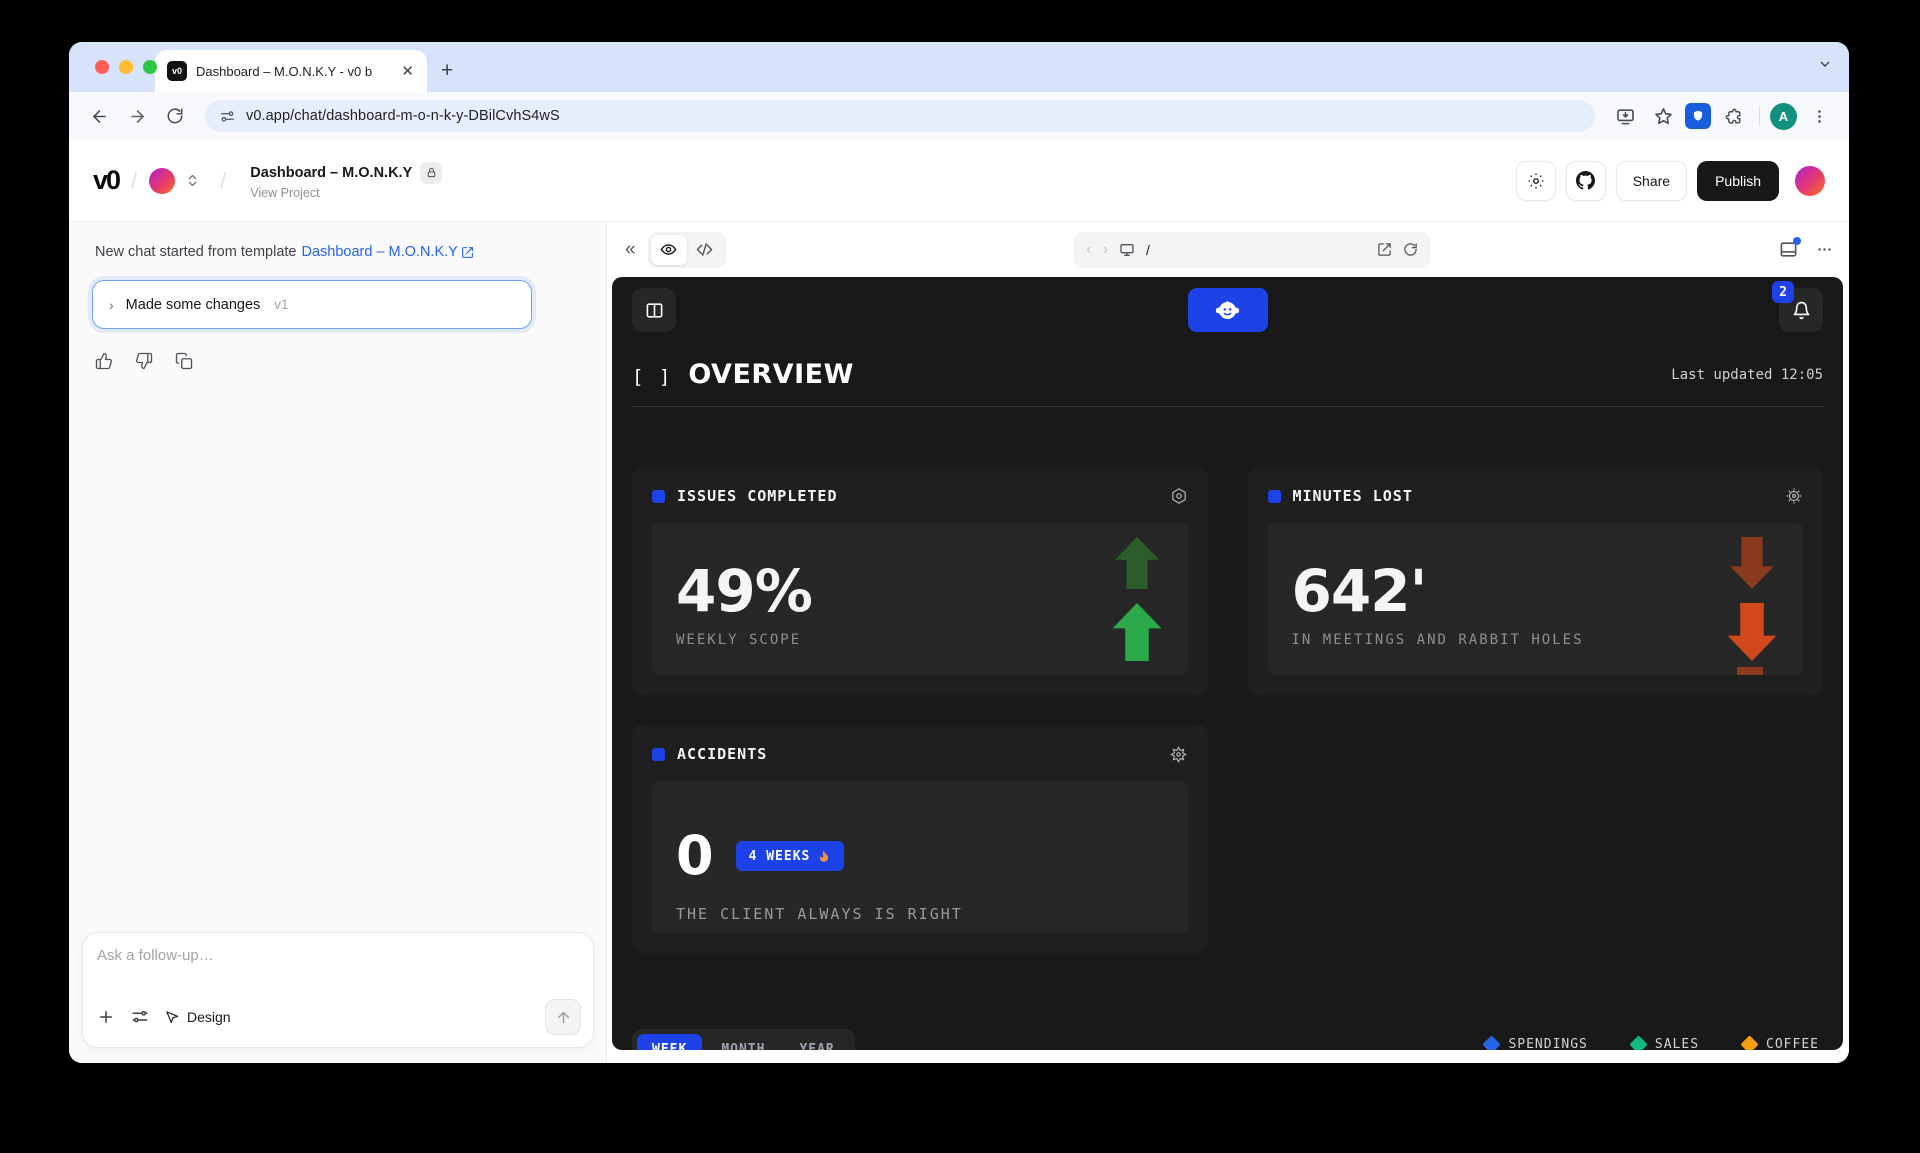  I want to click on user-avatar, so click(1810, 180).